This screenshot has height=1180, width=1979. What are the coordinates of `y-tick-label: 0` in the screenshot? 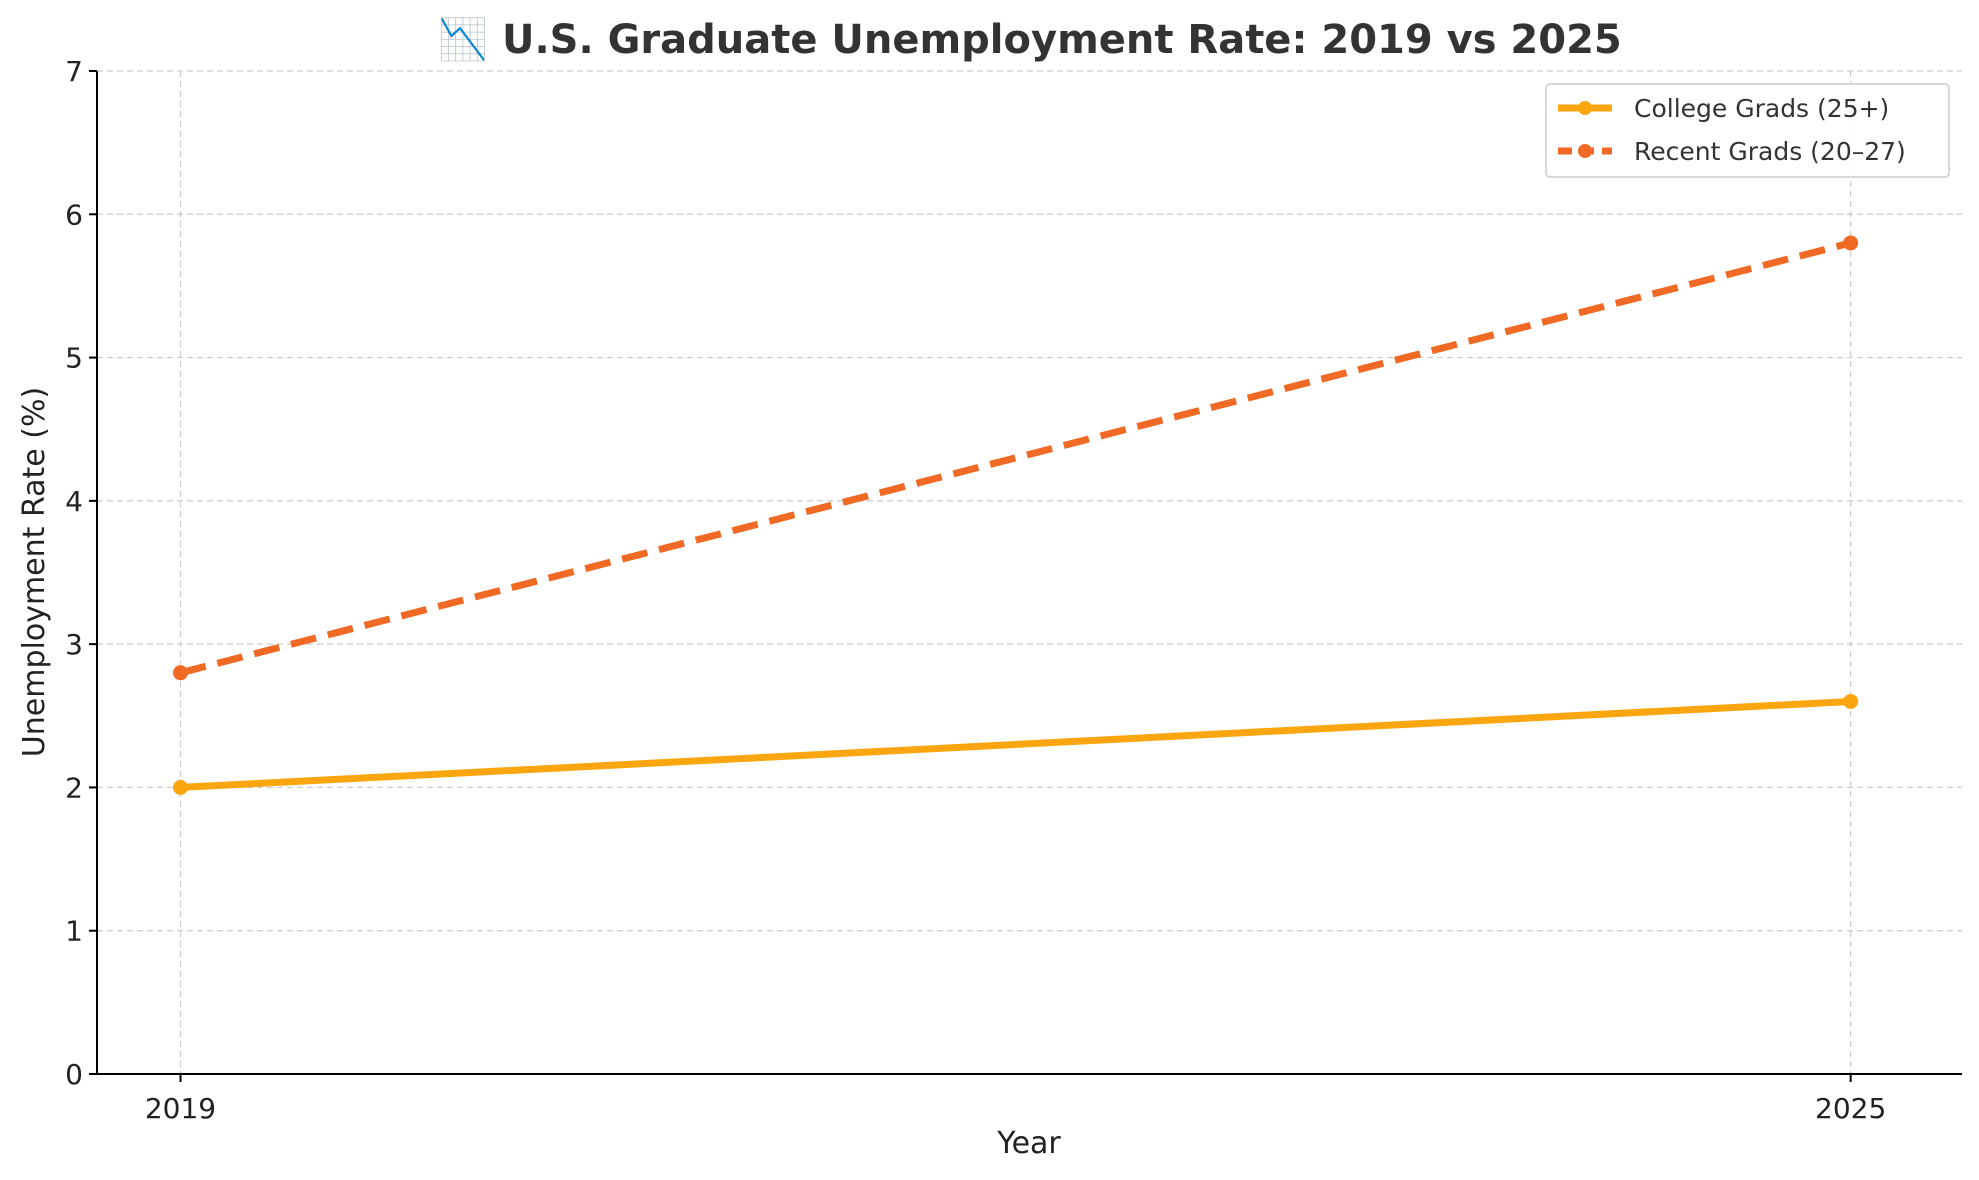 It's located at (74, 1074).